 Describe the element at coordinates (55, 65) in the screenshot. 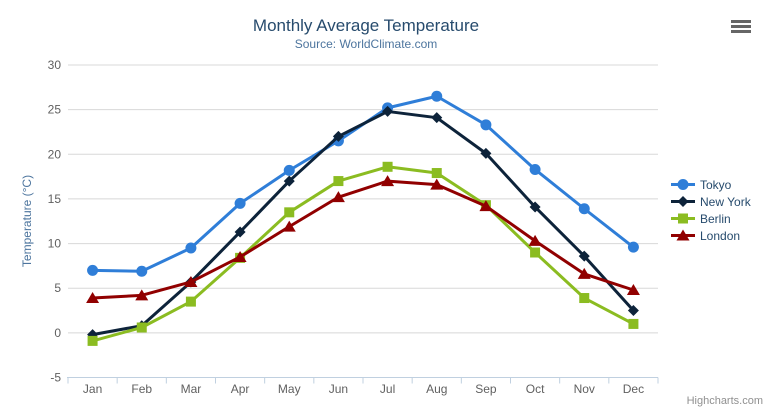

I see `svg-text: 30` at that location.